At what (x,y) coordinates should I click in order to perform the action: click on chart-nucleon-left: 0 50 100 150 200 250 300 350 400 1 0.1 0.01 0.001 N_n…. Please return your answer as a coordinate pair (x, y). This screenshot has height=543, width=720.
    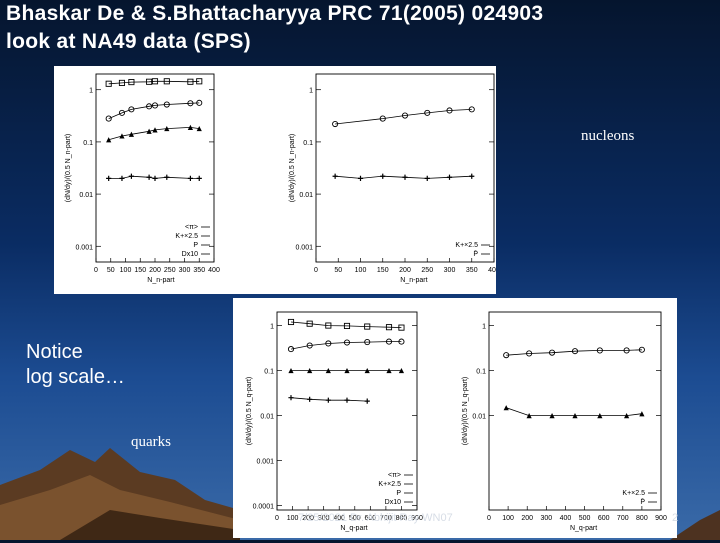
    Looking at the image, I should click on (142, 178).